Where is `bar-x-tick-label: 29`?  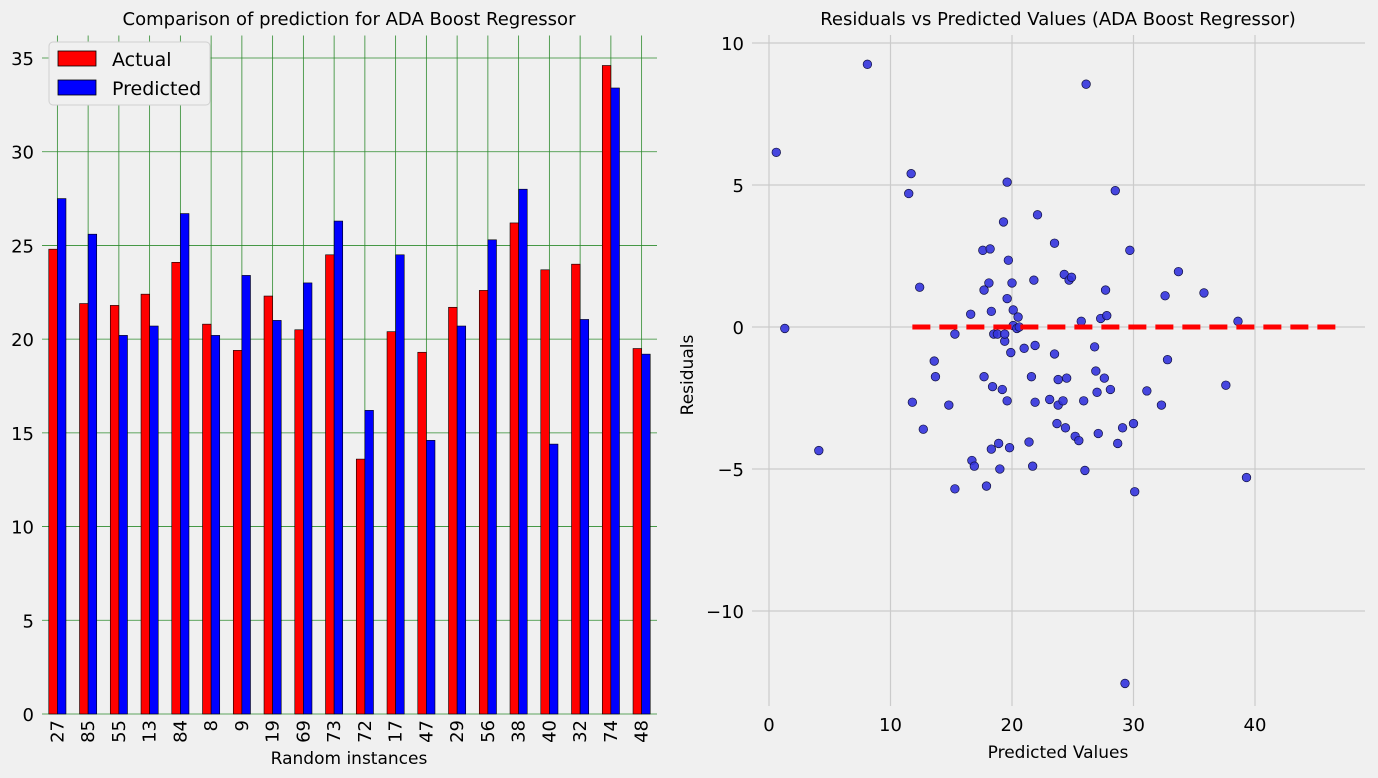
bar-x-tick-label: 29 is located at coordinates (457, 731).